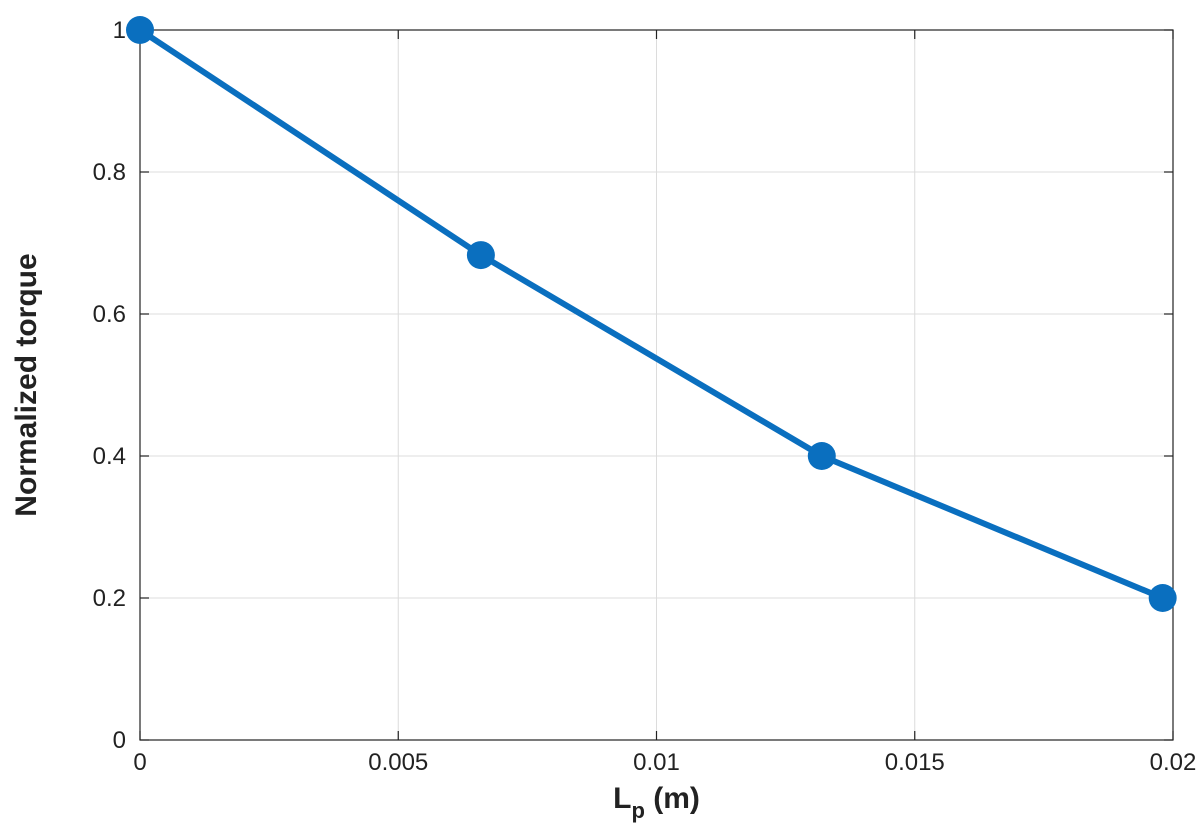 The image size is (1200, 835). What do you see at coordinates (1173, 762) in the screenshot?
I see `x-tick-label: 0.02` at bounding box center [1173, 762].